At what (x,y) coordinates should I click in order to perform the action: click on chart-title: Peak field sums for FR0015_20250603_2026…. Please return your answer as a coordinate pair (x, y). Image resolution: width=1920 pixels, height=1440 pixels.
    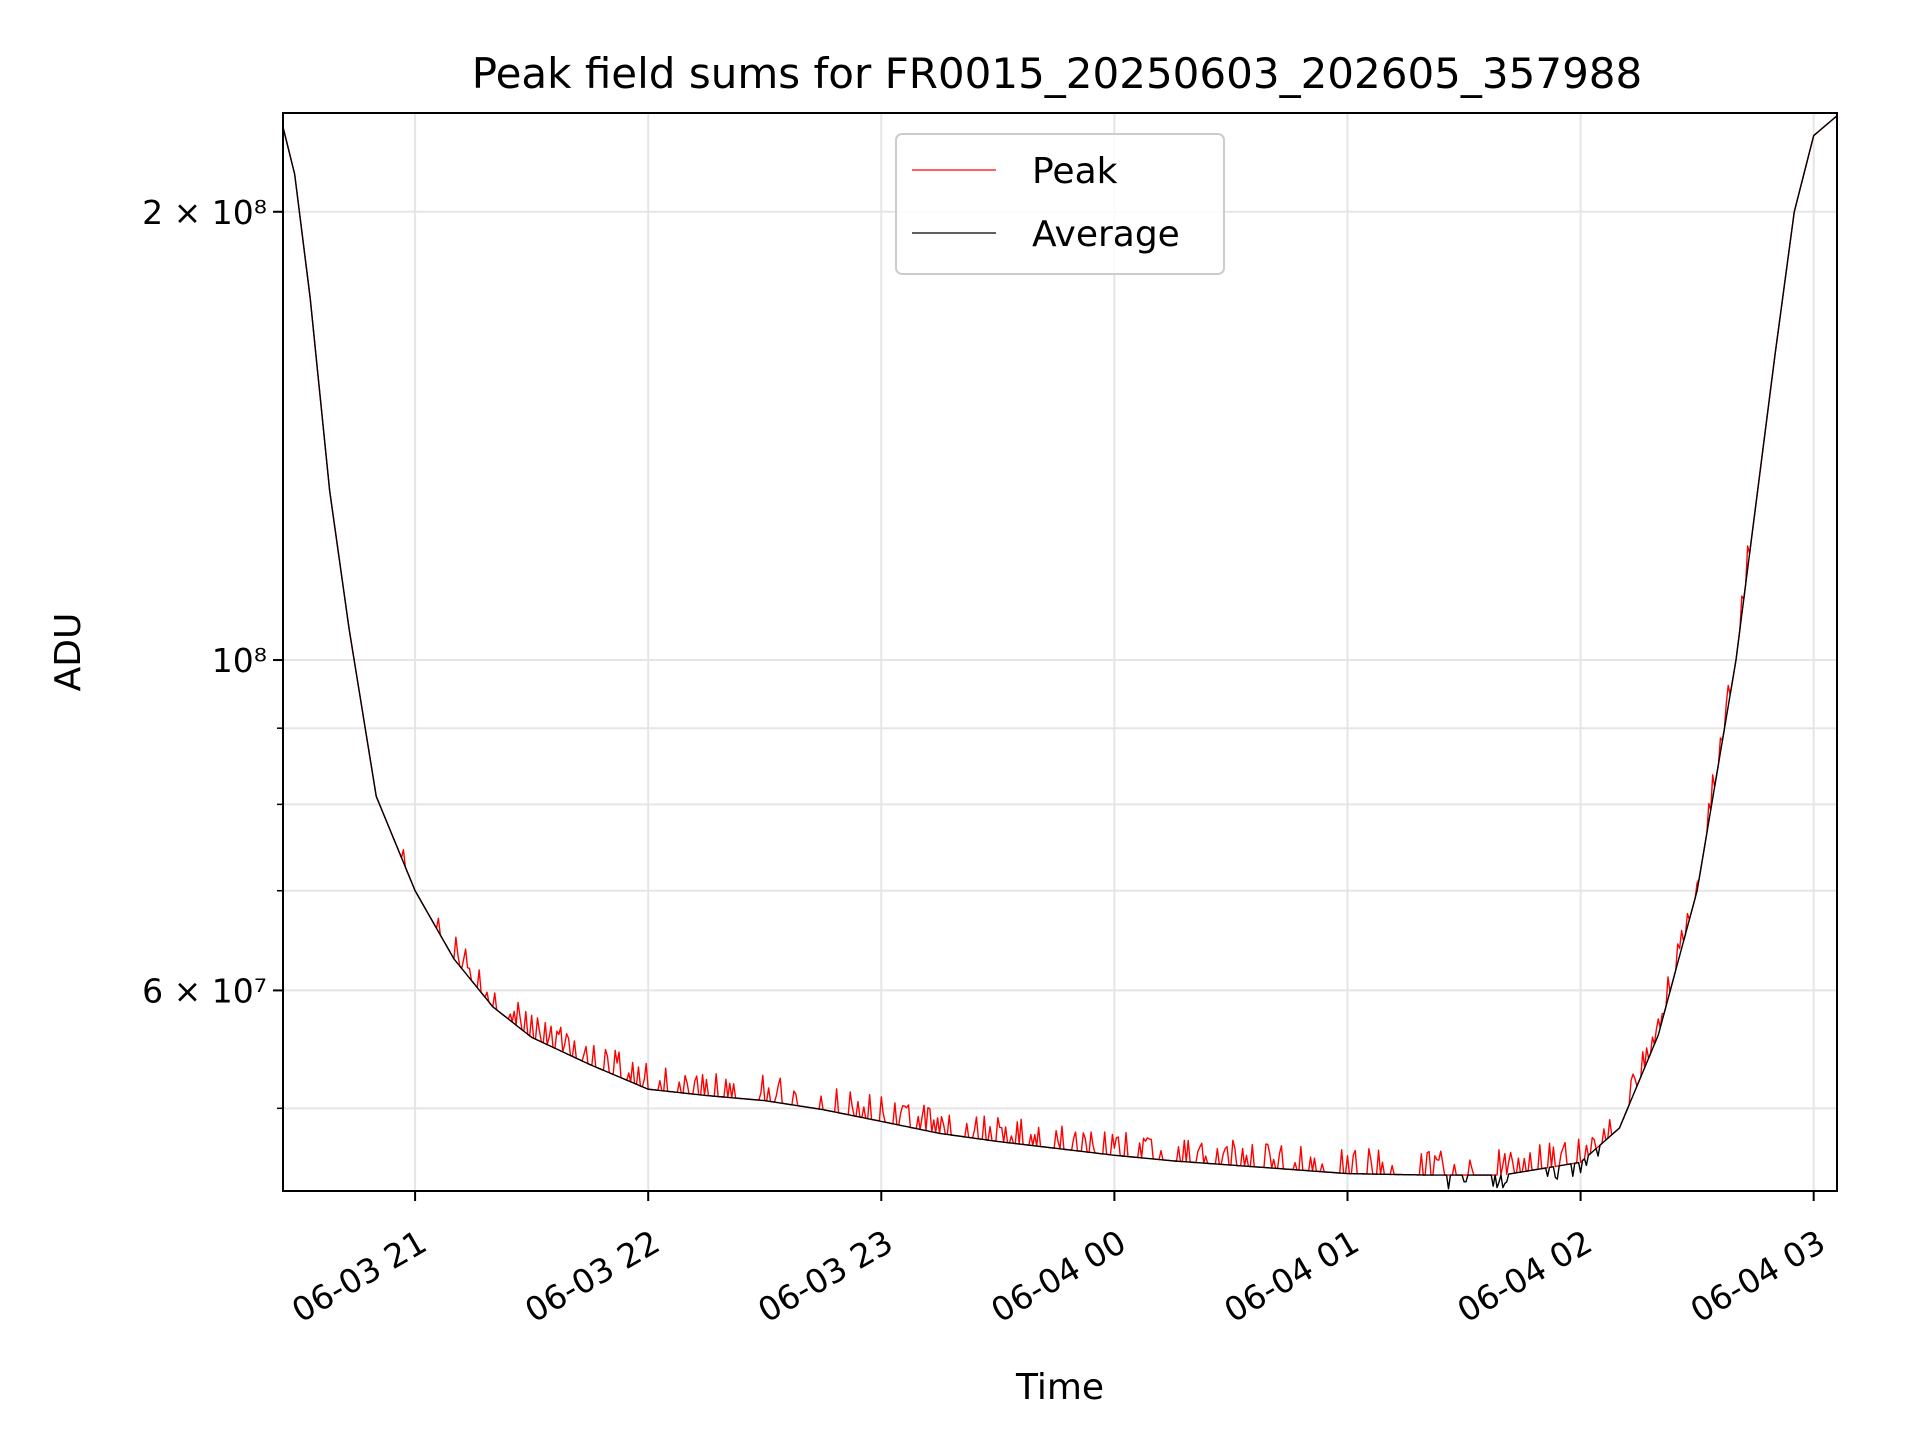
    Looking at the image, I should click on (1057, 73).